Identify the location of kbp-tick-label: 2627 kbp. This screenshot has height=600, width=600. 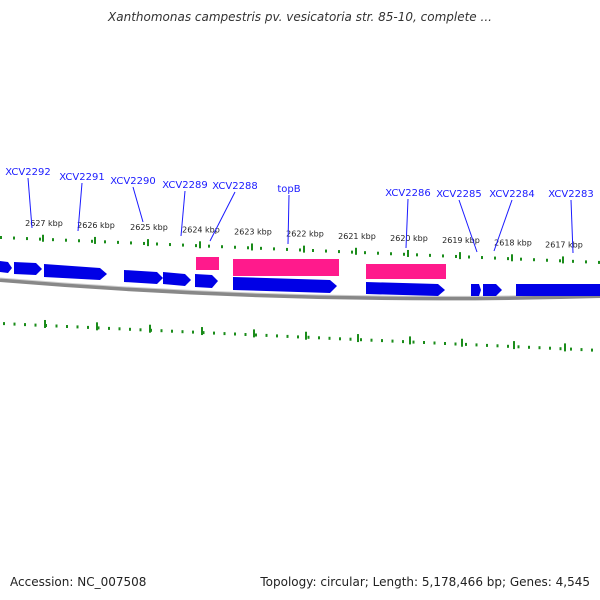
(44, 223).